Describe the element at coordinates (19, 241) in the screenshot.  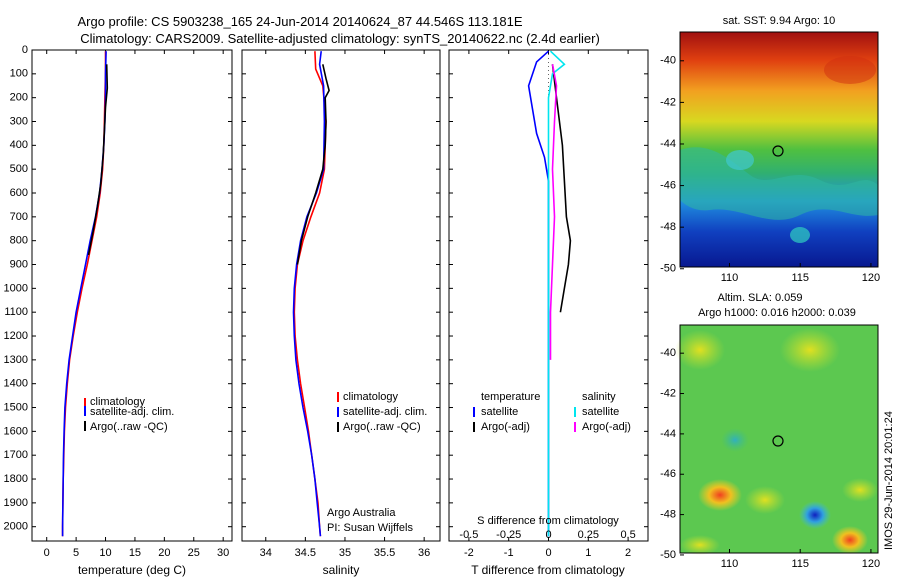
I see `depth-tick-label: 800` at that location.